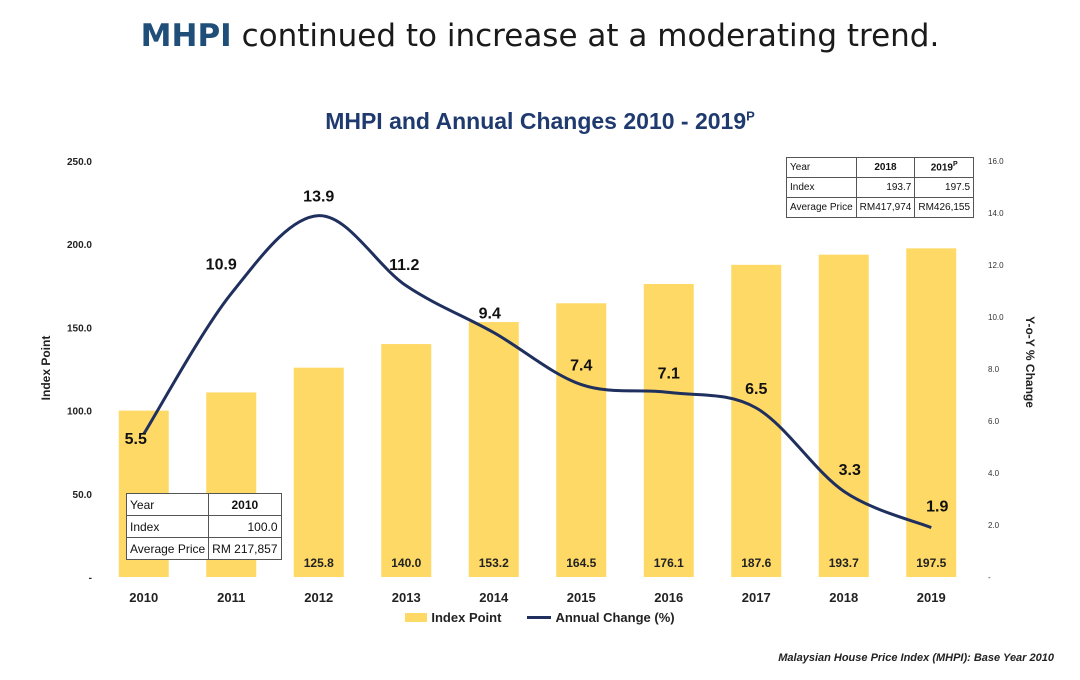 The image size is (1080, 680). Describe the element at coordinates (537, 597) in the screenshot. I see `x-axis: 2010 2011 2012 2013 2014 2015 2016 2017 2018 2019` at that location.